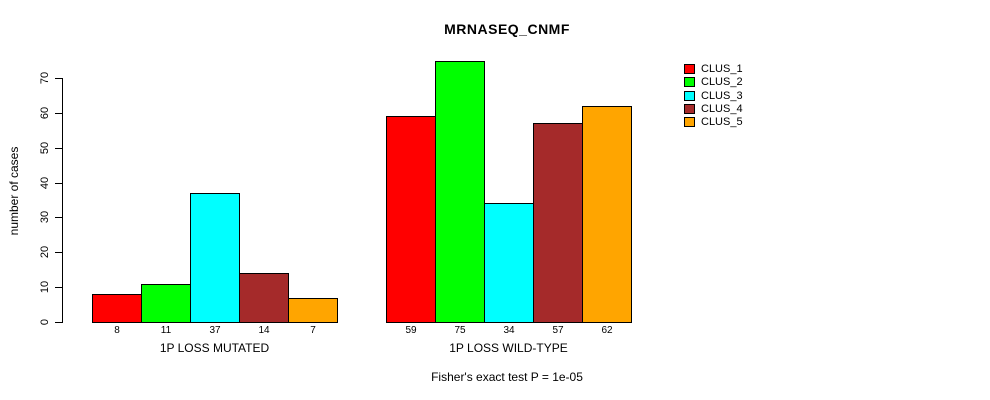  Describe the element at coordinates (722, 69) in the screenshot. I see `legend-label-clus_1: CLUS_1` at that location.